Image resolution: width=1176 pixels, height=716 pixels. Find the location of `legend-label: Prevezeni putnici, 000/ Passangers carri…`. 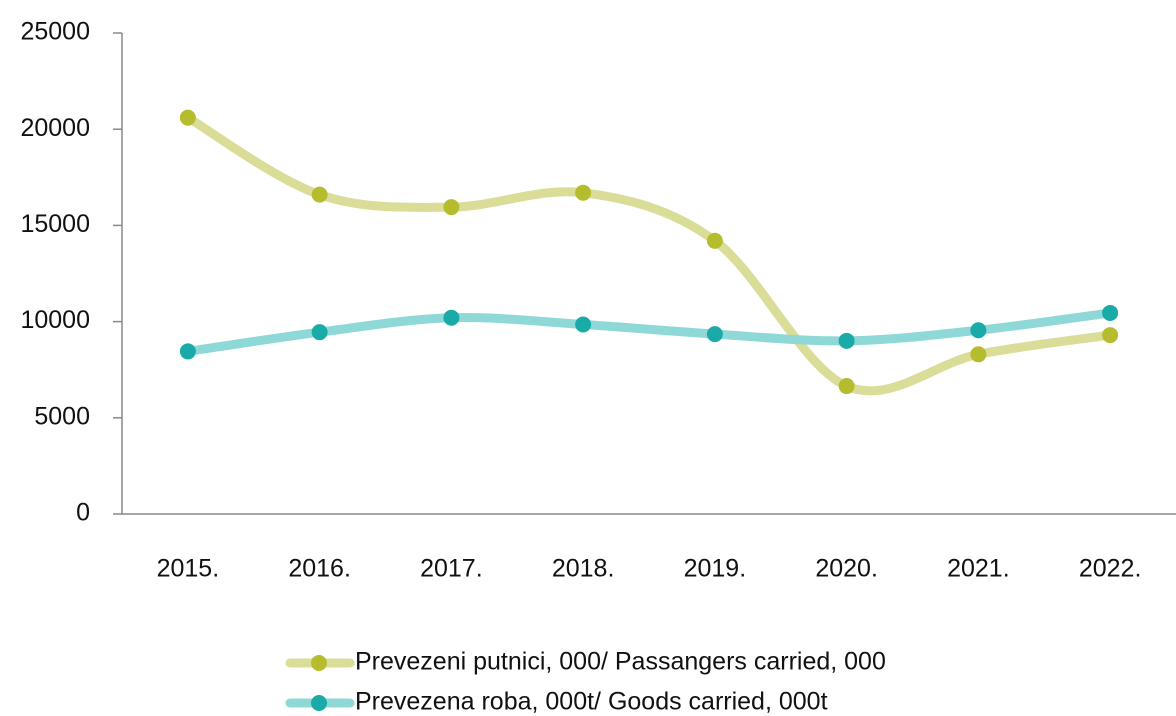

legend-label: Prevezeni putnici, 000/ Passangers carri… is located at coordinates (620, 662).